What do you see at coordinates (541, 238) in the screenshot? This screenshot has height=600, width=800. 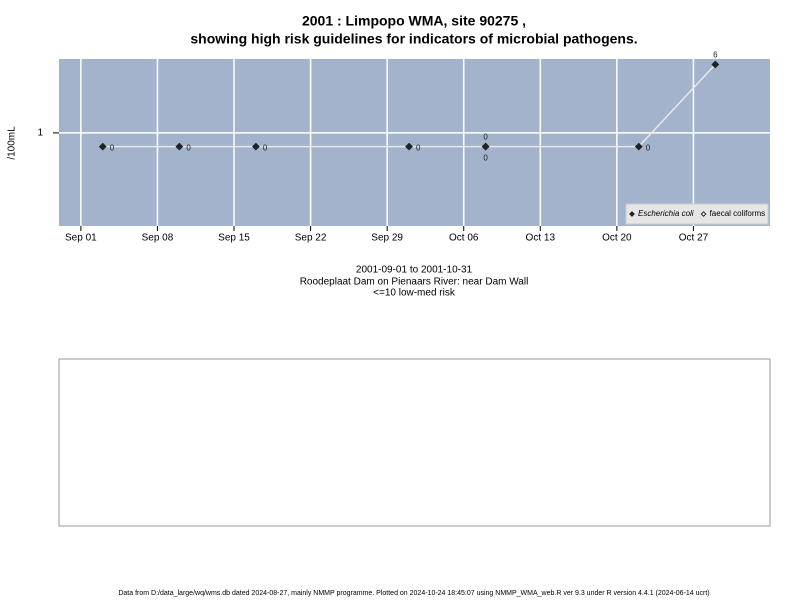 I see `x-tick-label: Oct 13` at bounding box center [541, 238].